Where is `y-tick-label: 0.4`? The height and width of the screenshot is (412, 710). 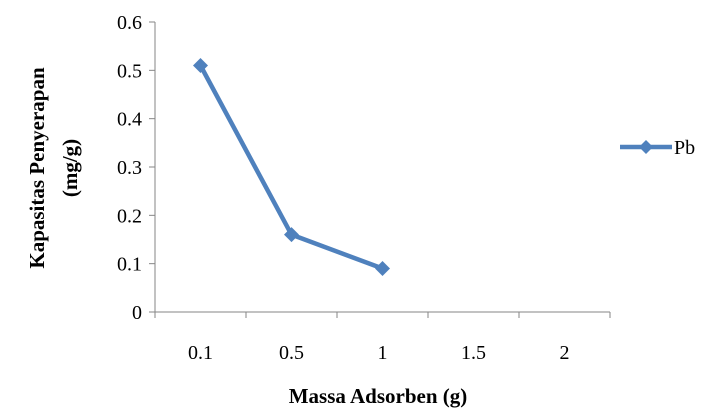 y-tick-label: 0.4 is located at coordinates (129, 120).